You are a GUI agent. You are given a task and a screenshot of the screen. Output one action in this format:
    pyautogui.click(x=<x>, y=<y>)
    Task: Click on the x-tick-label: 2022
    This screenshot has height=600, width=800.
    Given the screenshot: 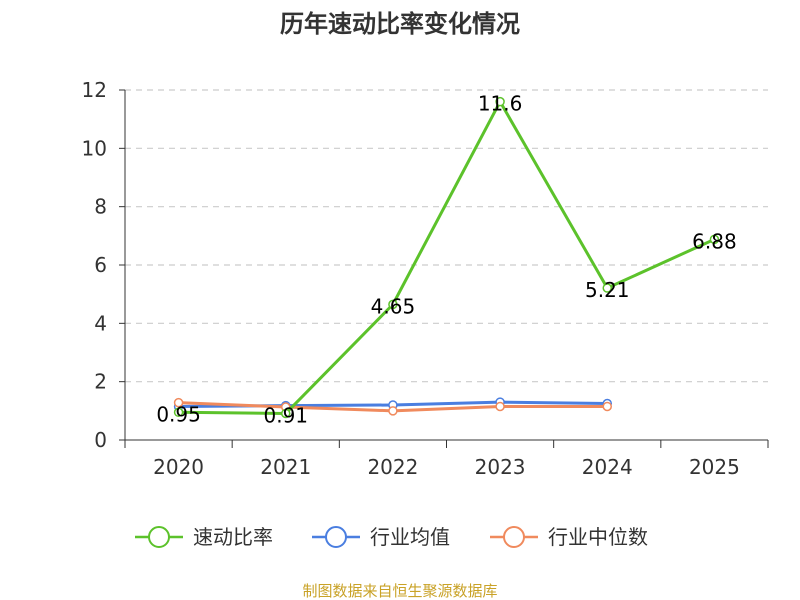 What is the action you would take?
    pyautogui.click(x=392, y=467)
    